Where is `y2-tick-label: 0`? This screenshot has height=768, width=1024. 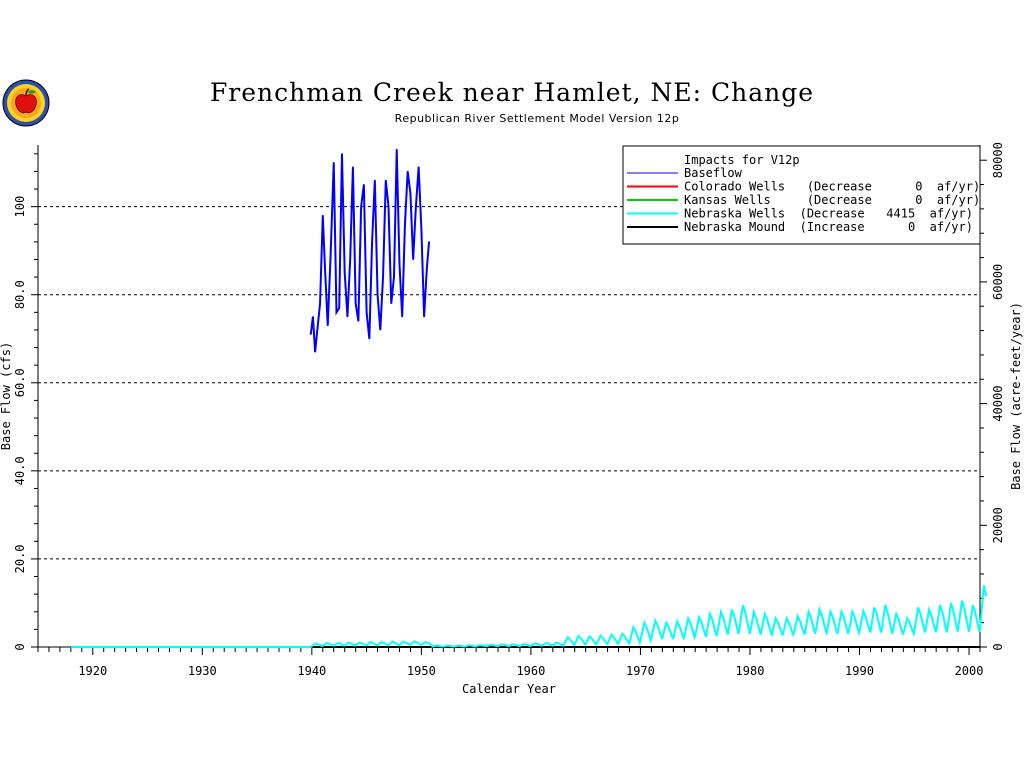 y2-tick-label: 0 is located at coordinates (998, 646).